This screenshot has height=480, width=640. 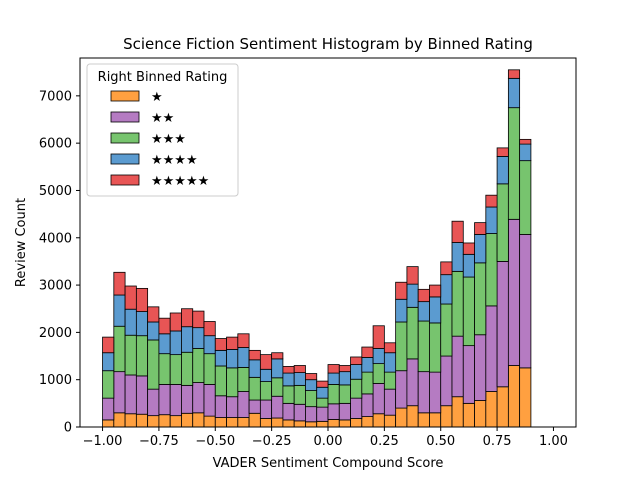 I want to click on bar-series2-bin30, so click(x=435, y=392).